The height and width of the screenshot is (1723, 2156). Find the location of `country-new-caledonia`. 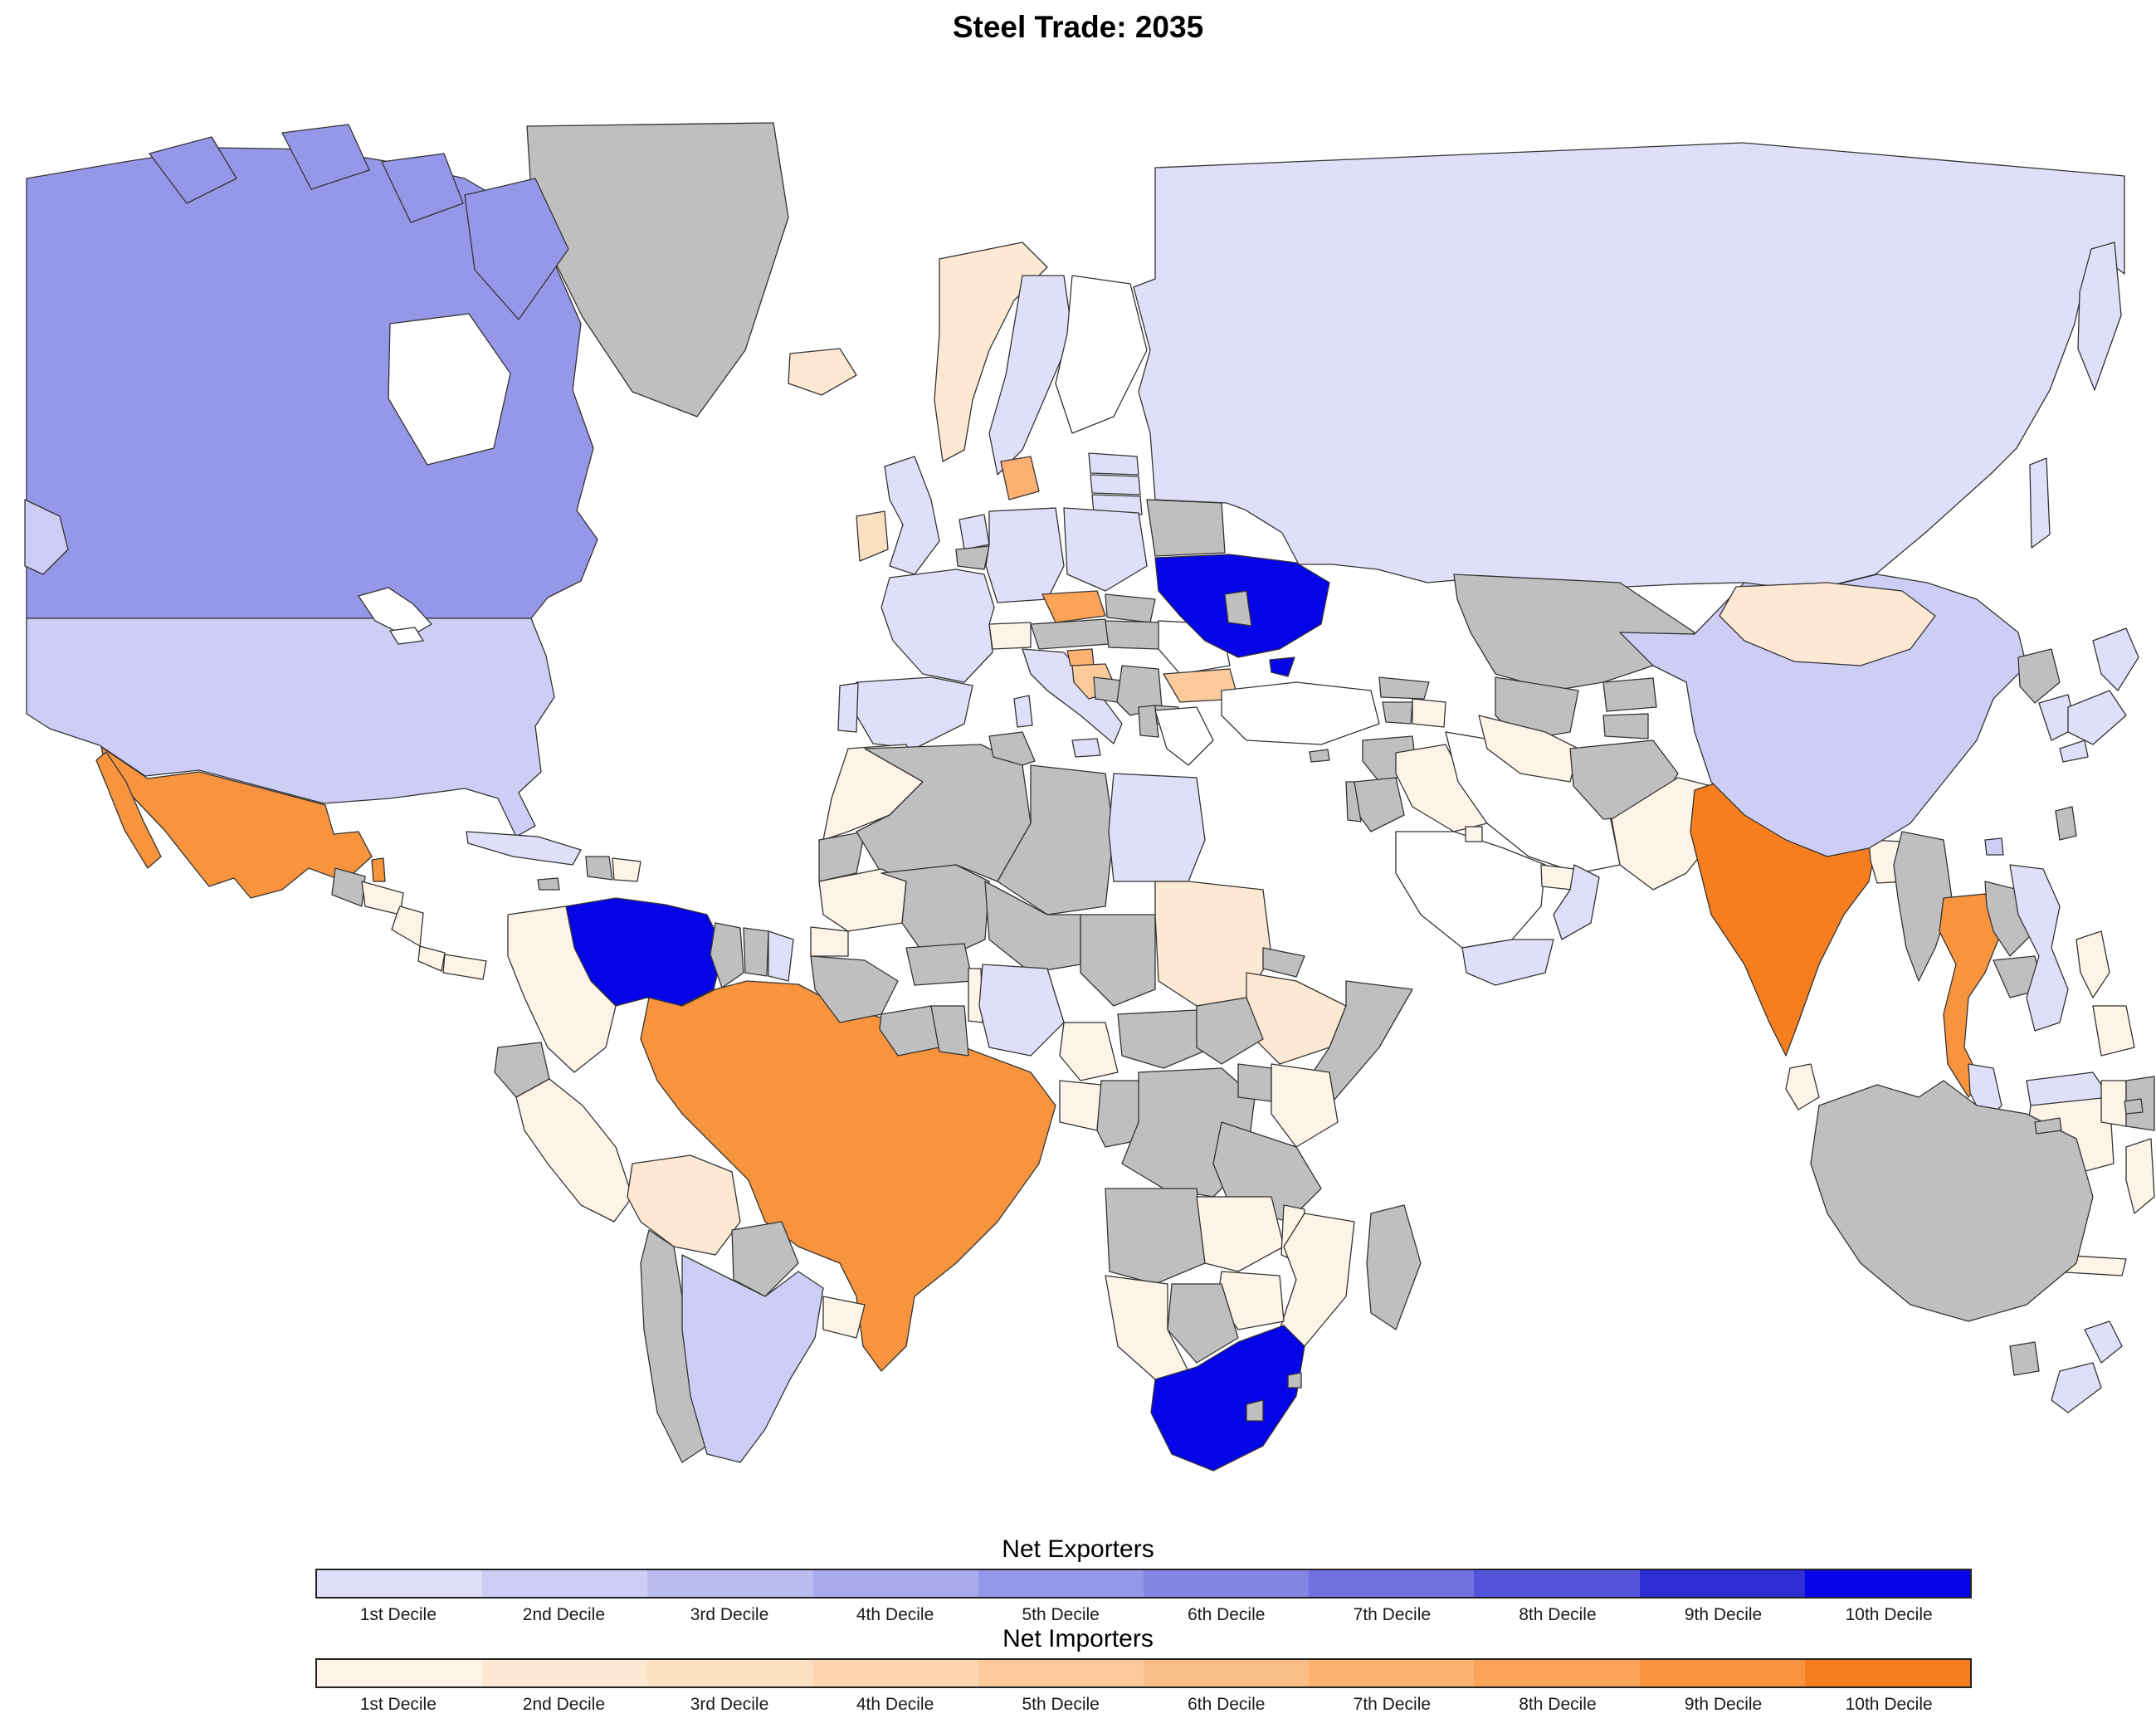

country-new-caledonia is located at coordinates (2048, 1126).